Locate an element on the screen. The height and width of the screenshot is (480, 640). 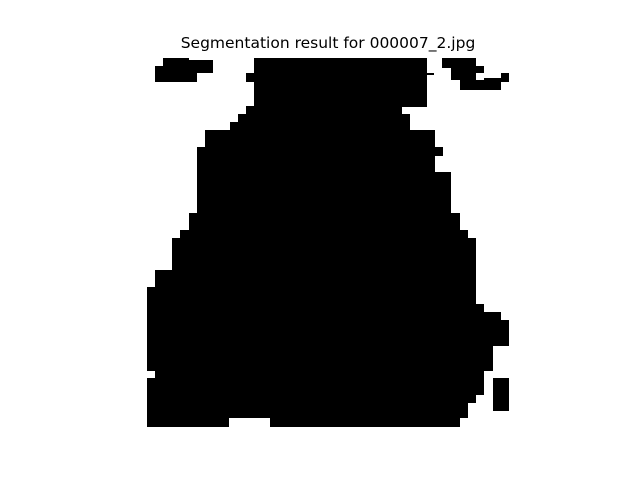
mask-background-holes is located at coordinates (336, 69).